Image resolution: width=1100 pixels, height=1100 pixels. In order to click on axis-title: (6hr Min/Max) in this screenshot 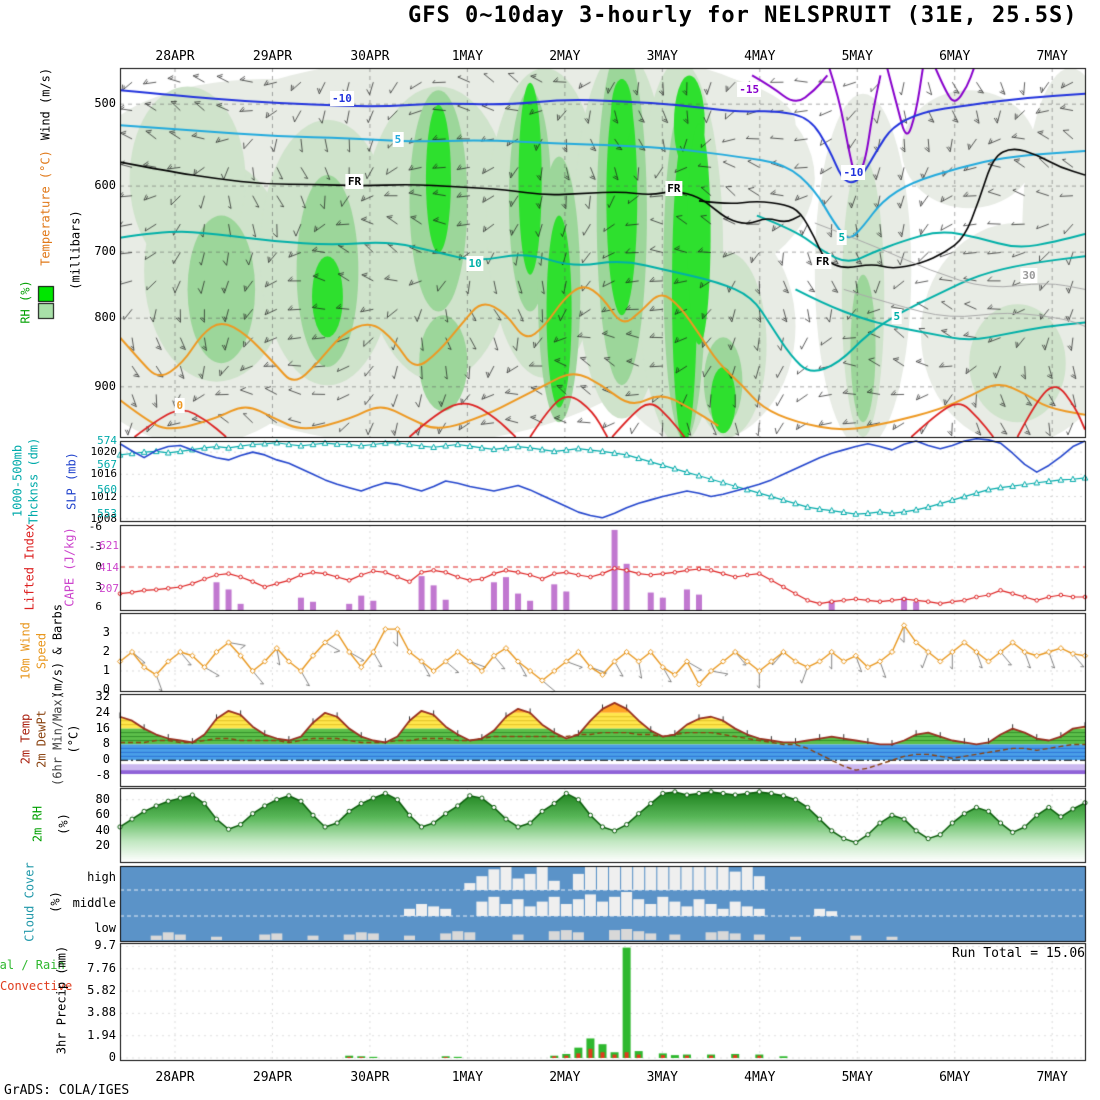, I will do `click(57, 739)`.